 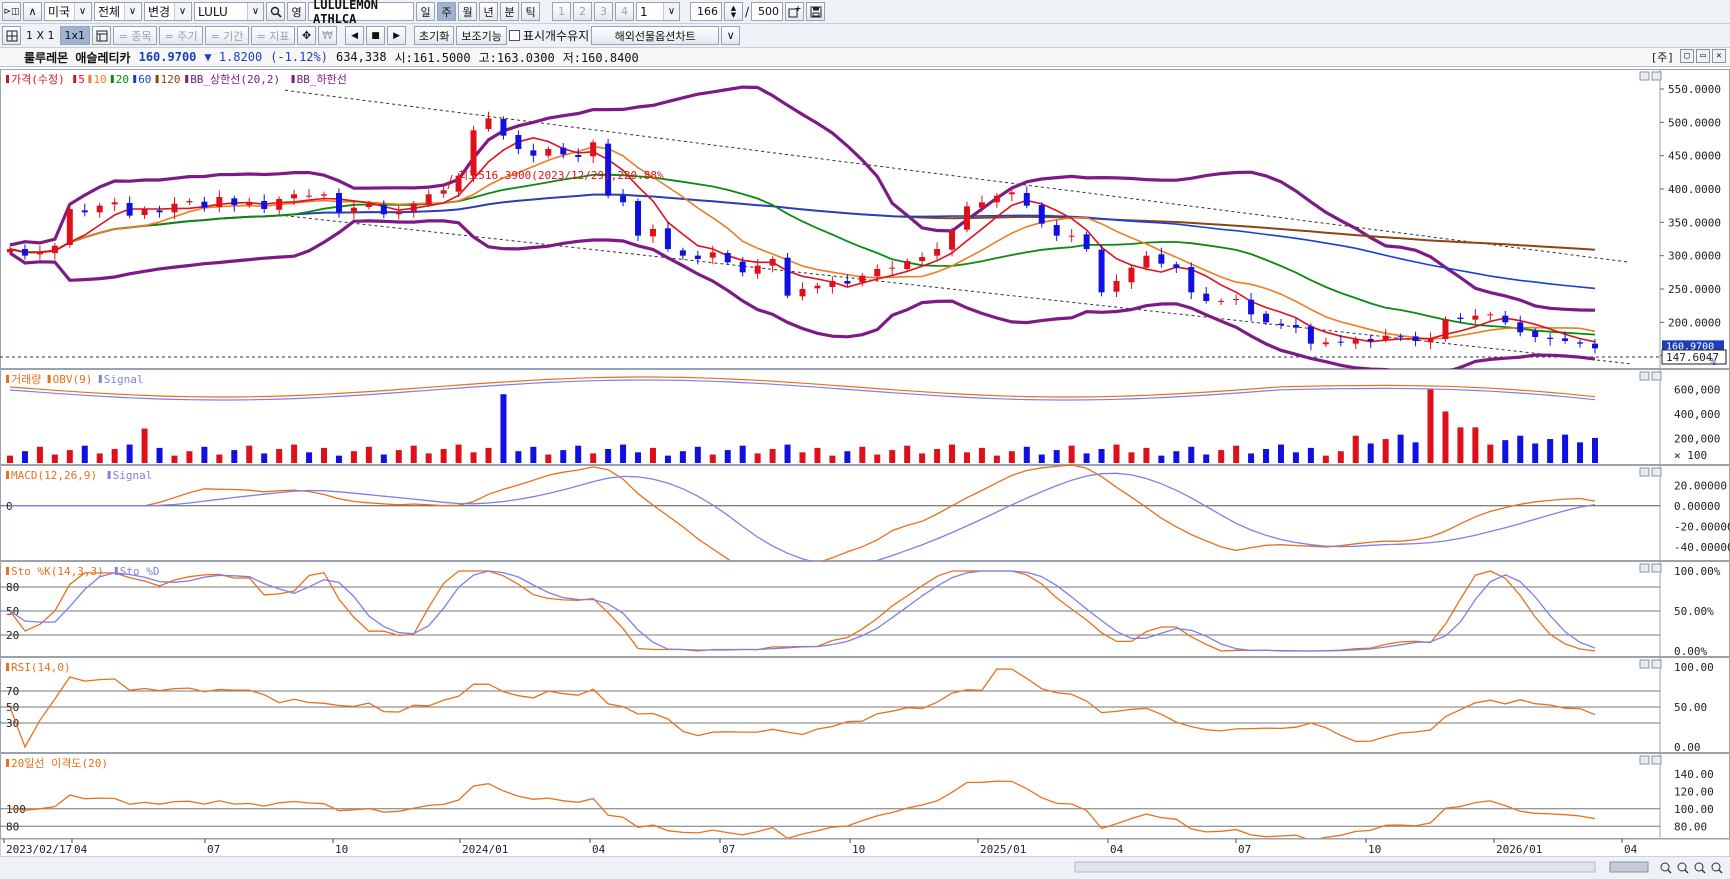 I want to click on overseas-chart-button: 해외선물옵션차트, so click(x=655, y=35).